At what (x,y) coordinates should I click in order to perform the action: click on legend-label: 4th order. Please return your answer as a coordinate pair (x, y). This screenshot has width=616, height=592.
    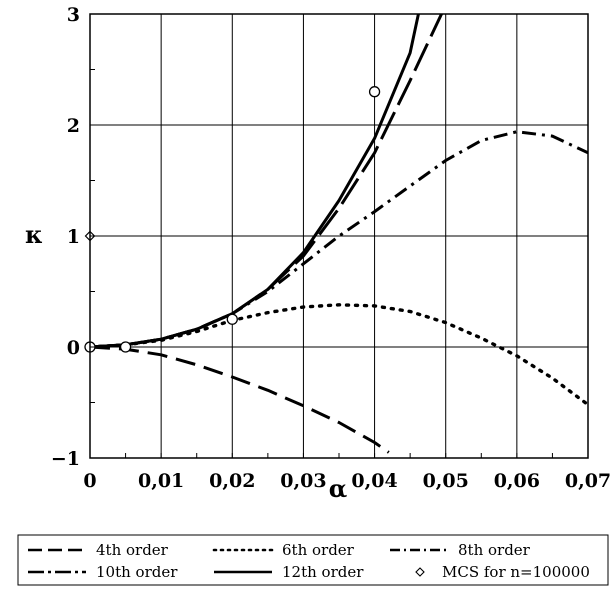
    Looking at the image, I should click on (132, 550).